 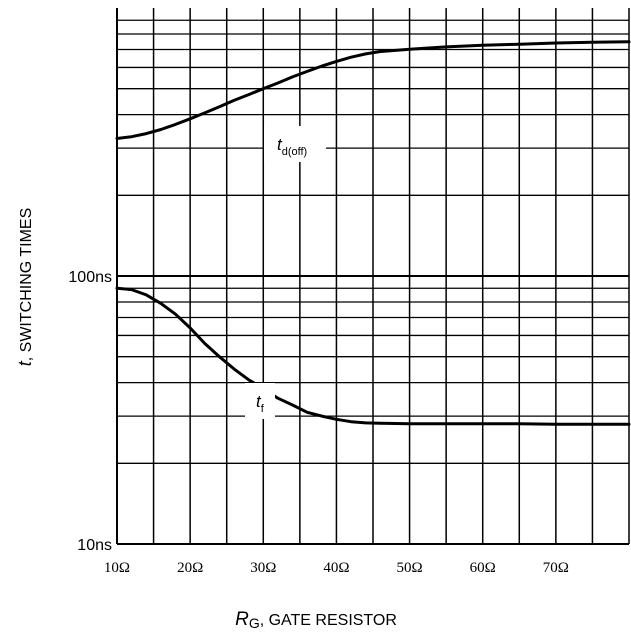 I want to click on y-axis-title-italic: t, so click(x=25, y=363).